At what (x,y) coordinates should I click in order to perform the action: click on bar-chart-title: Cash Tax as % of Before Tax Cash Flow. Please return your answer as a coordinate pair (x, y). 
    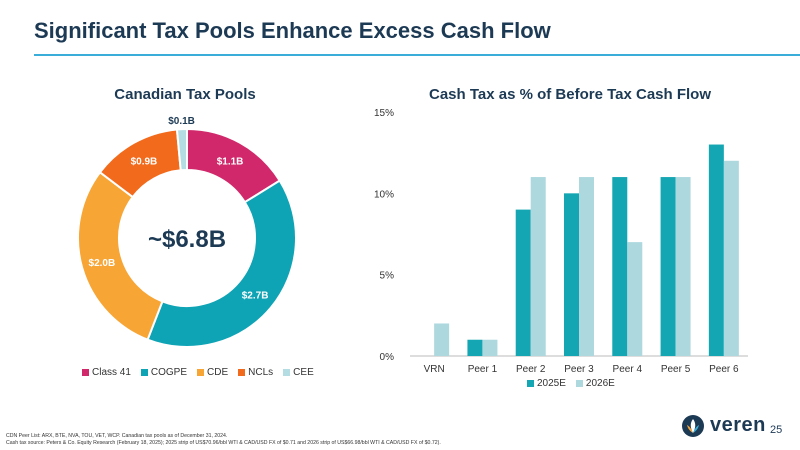
    Looking at the image, I should click on (570, 94).